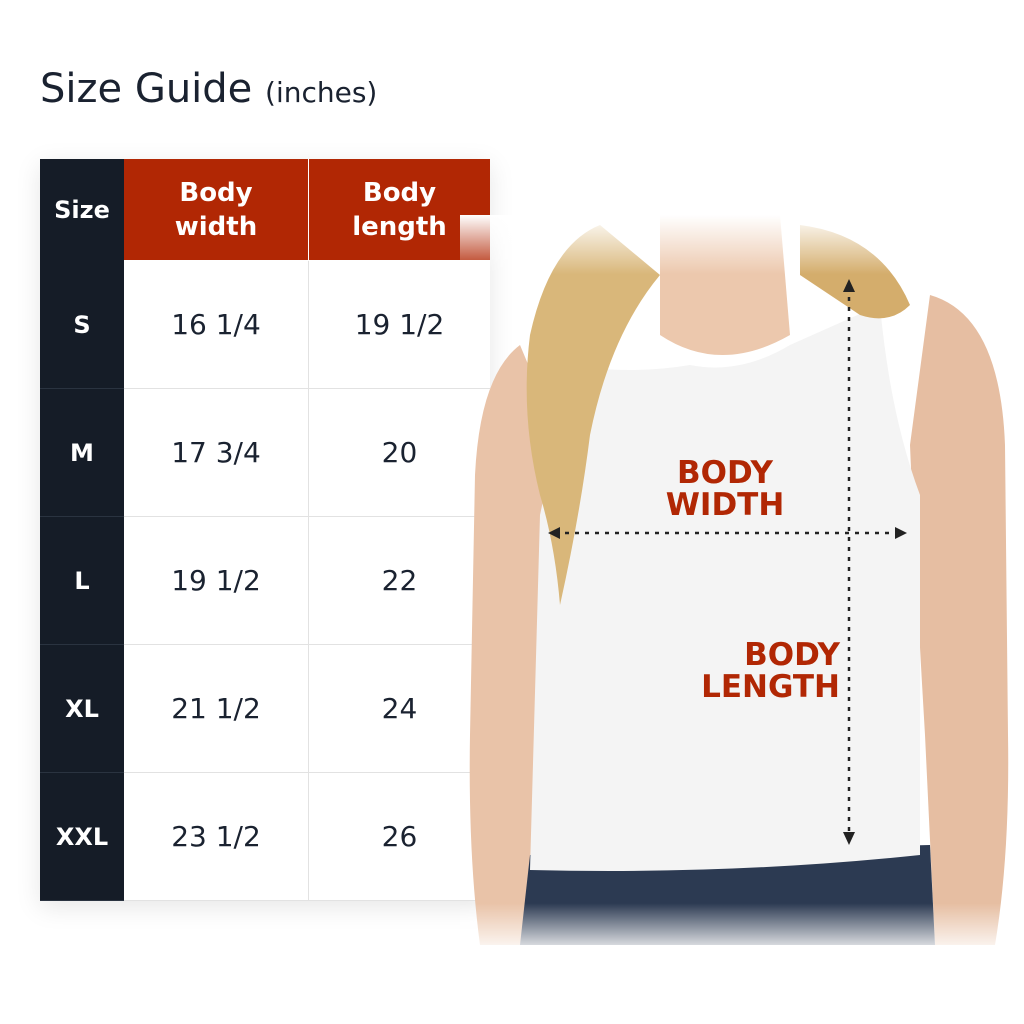 This screenshot has width=1024, height=1024. What do you see at coordinates (82, 210) in the screenshot?
I see `header-size: Size` at bounding box center [82, 210].